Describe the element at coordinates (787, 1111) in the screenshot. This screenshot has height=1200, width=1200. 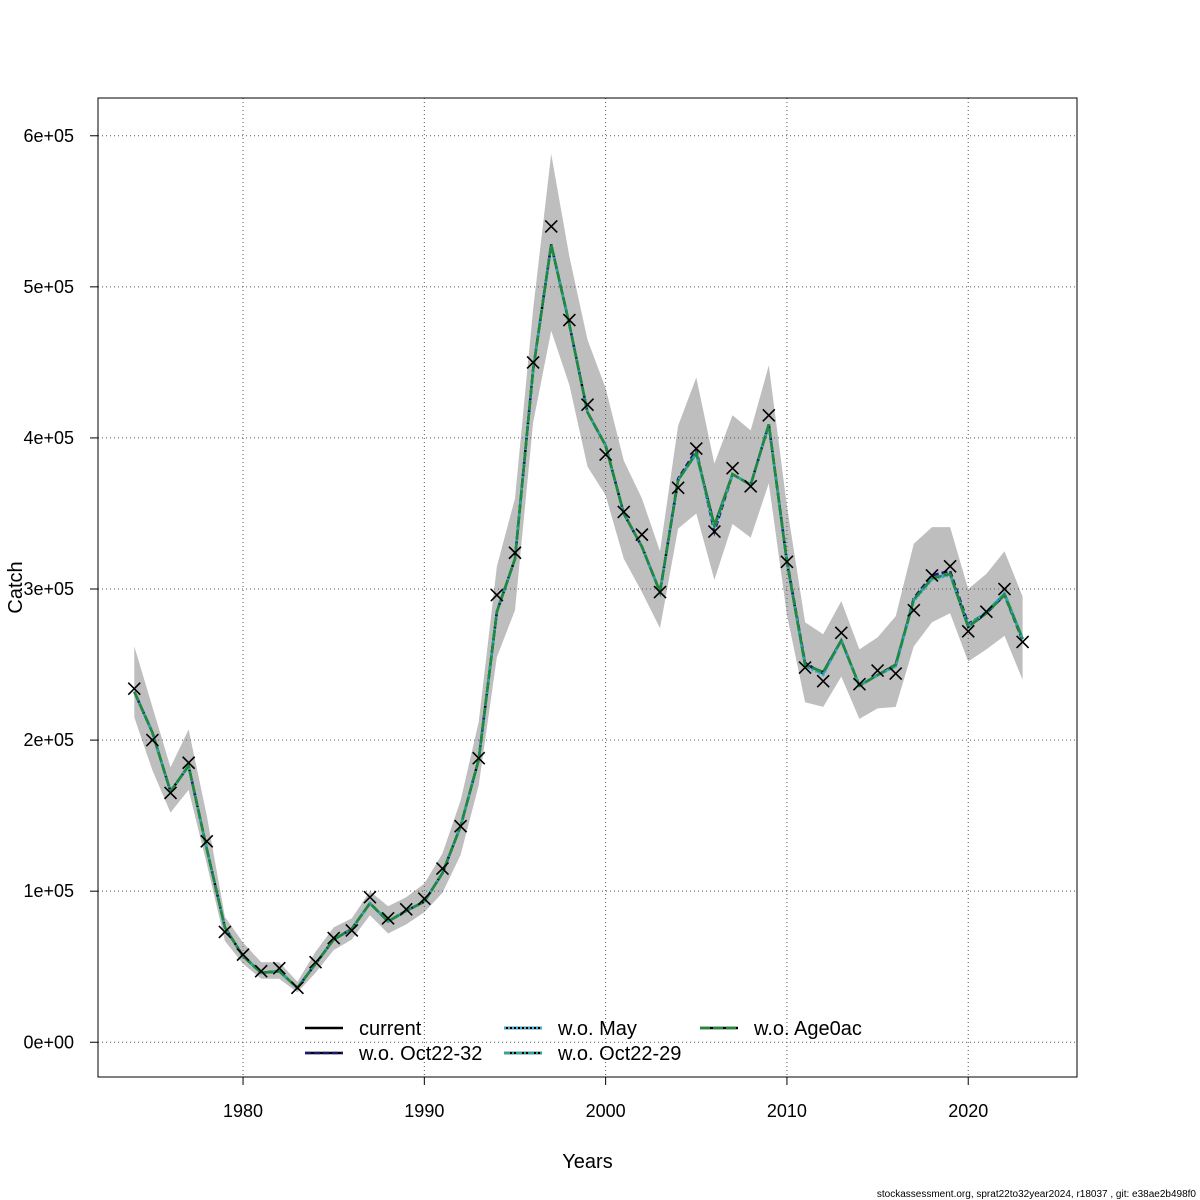
I see `x-tick-label: 2010` at that location.